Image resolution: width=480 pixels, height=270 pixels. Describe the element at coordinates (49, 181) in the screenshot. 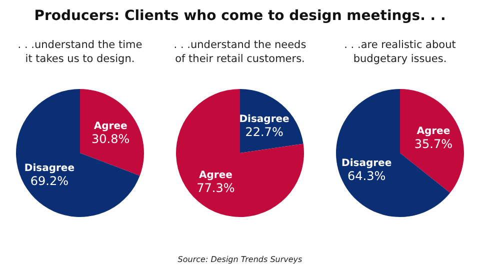

I see `data-label: 69.2%` at that location.